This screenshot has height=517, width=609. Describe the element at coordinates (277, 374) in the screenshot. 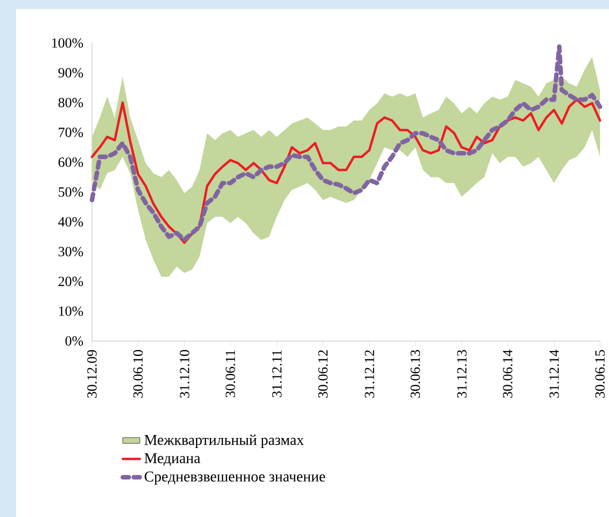

I see `x-tick-label: 31.12.11` at that location.